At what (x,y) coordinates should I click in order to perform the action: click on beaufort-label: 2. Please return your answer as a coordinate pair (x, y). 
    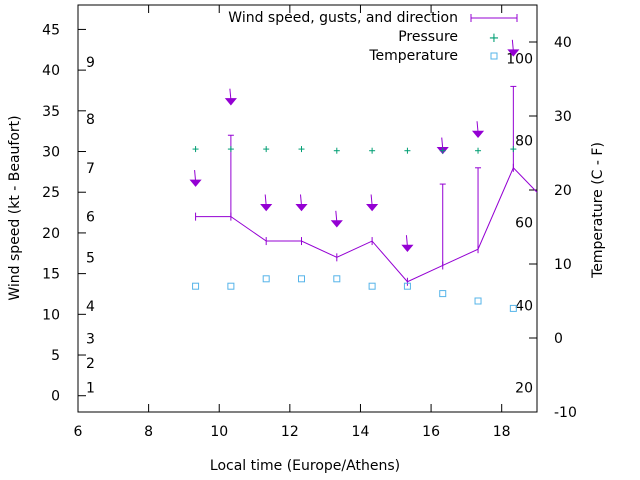
    Looking at the image, I should click on (90, 364).